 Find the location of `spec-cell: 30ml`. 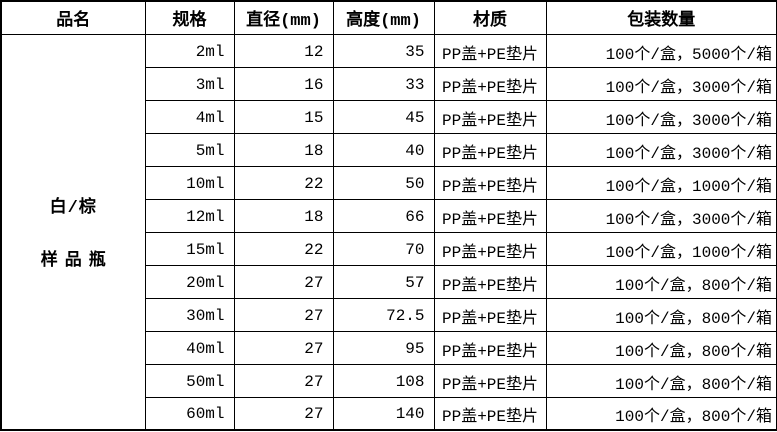

spec-cell: 30ml is located at coordinates (189, 314).